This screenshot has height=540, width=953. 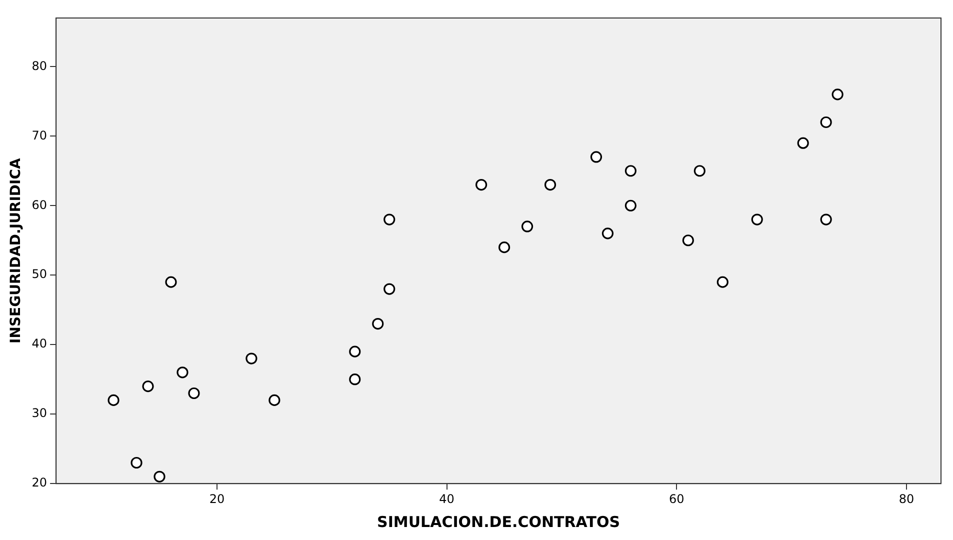 I want to click on x-axis-title: SIMULACION.DE.CONTRATOS, so click(x=498, y=521).